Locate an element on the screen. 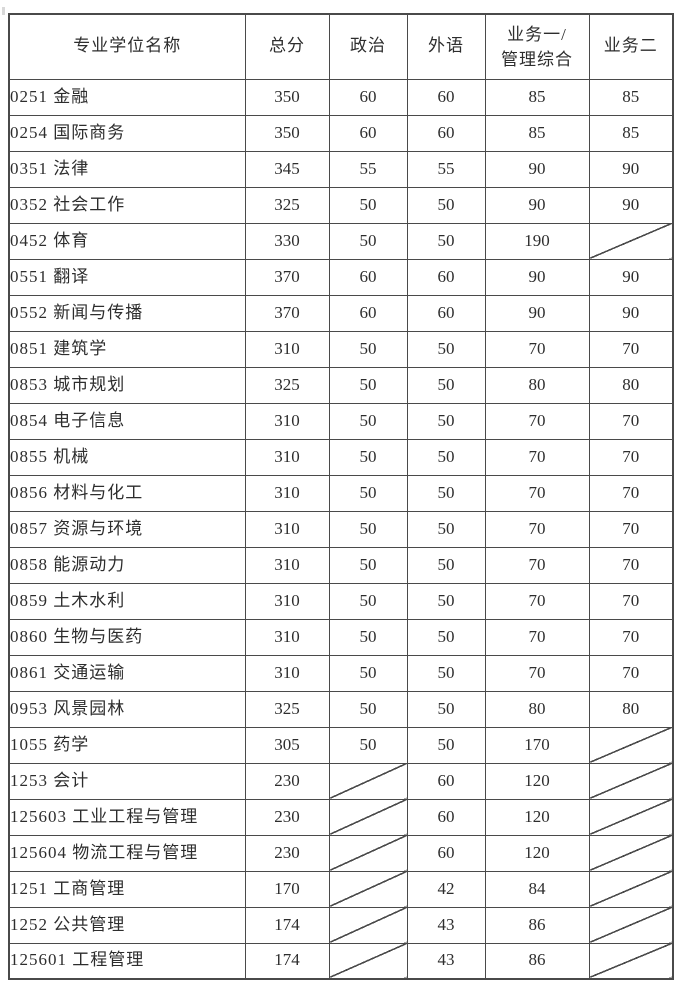 The width and height of the screenshot is (680, 982). score-cell: 305 is located at coordinates (287, 745).